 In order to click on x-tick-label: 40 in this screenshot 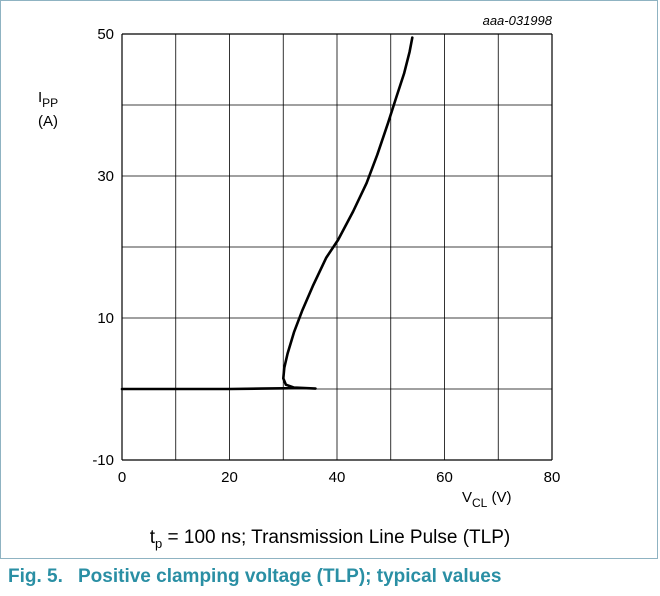, I will do `click(337, 477)`.